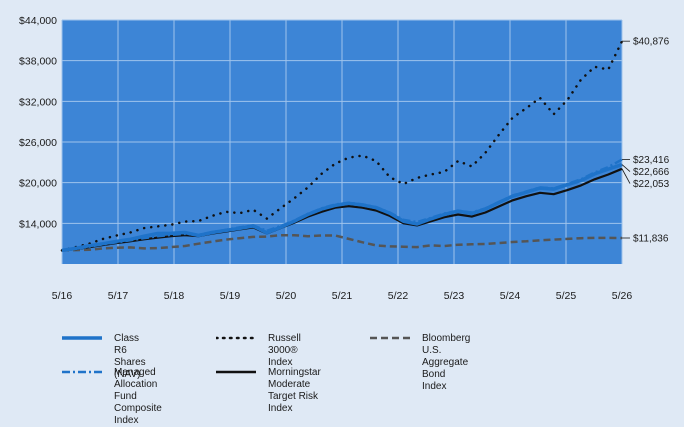 This screenshot has width=684, height=427. I want to click on x-tick-label: 5/16, so click(62, 296).